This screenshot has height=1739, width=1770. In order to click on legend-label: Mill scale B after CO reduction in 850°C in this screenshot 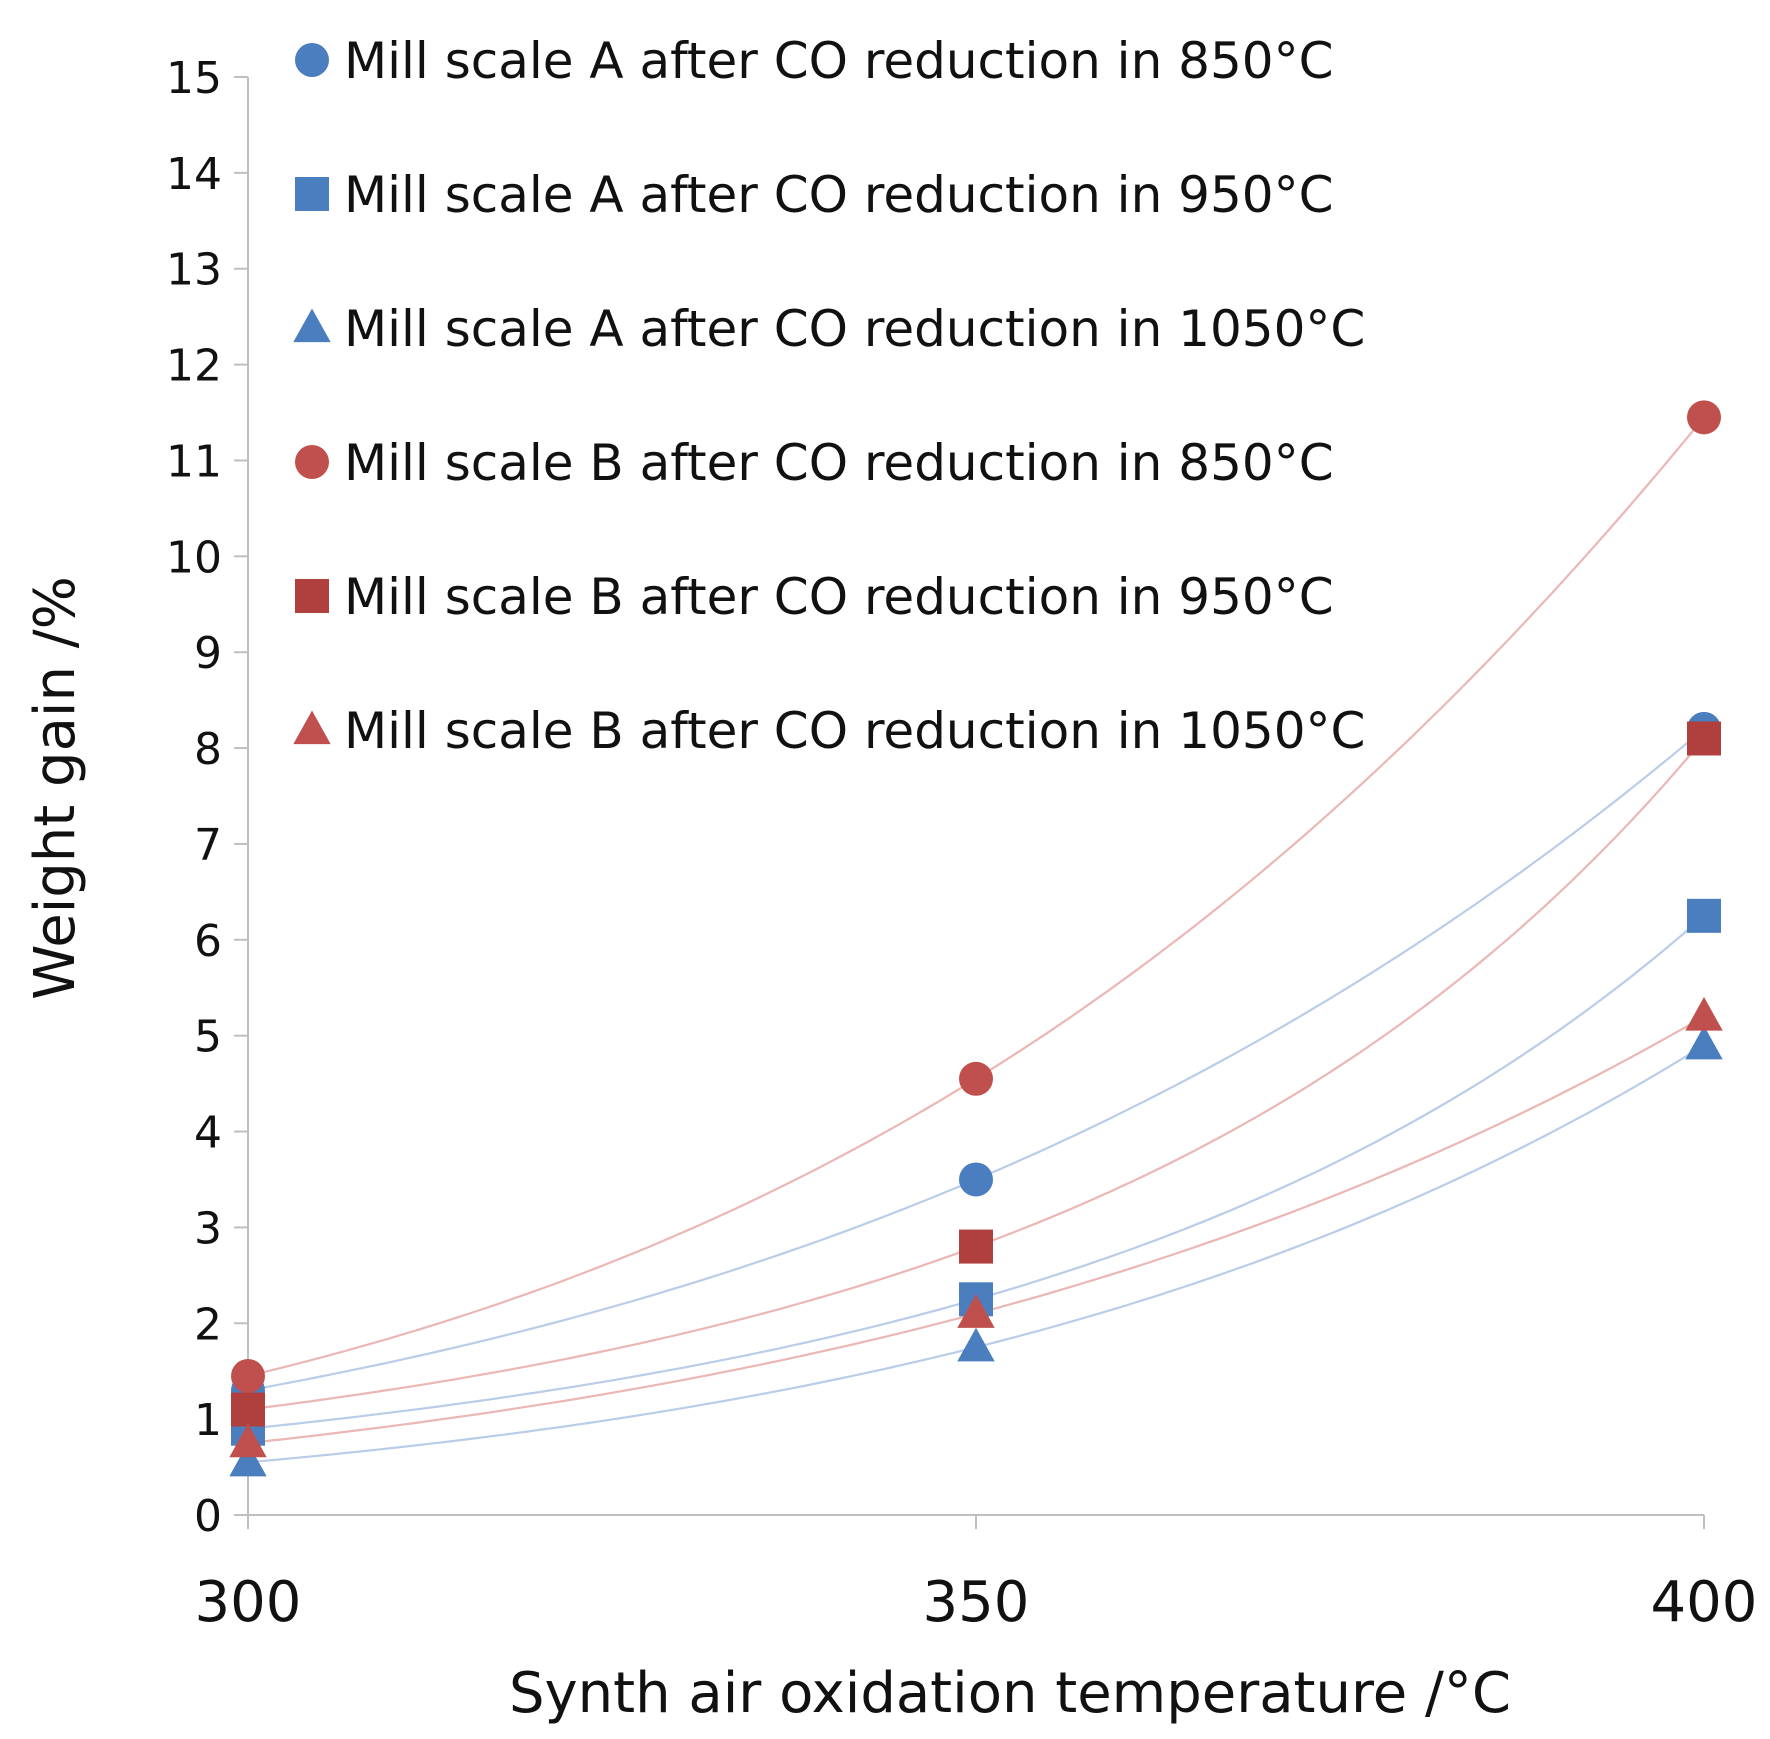, I will do `click(839, 463)`.